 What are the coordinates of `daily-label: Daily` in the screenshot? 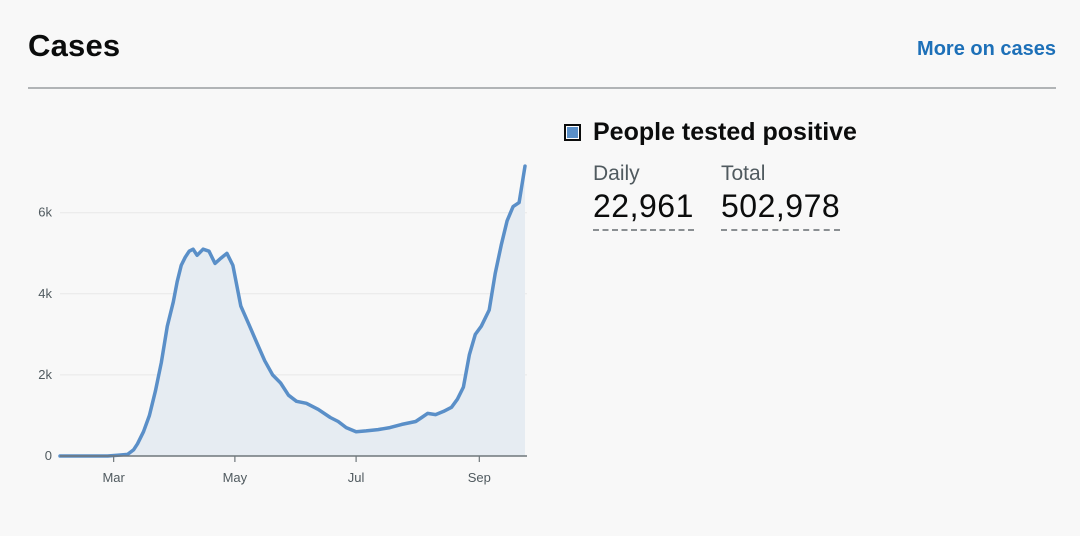 It's located at (616, 173).